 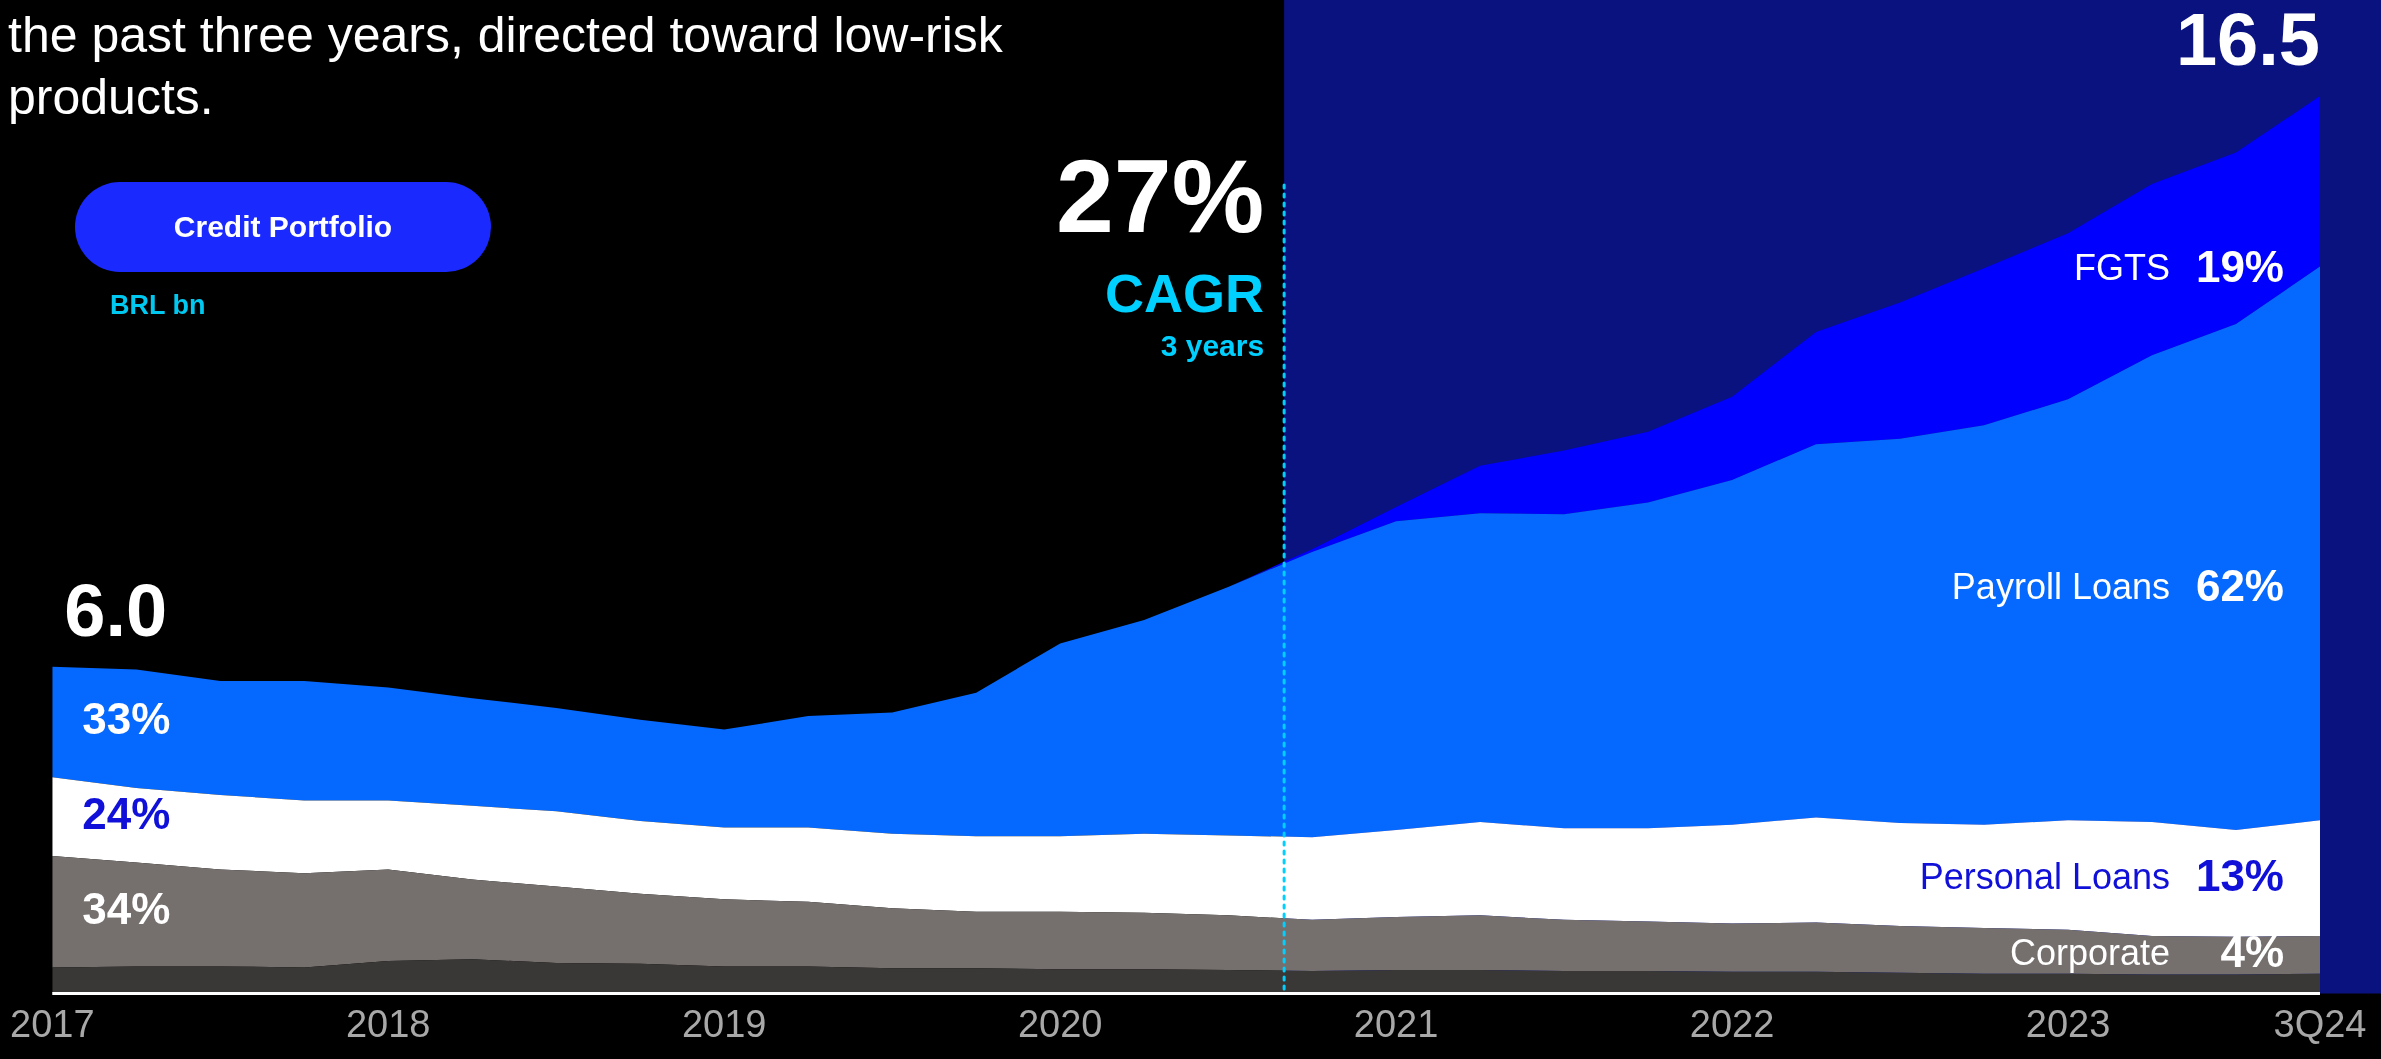 I want to click on text: BRL bn, so click(x=158, y=305).